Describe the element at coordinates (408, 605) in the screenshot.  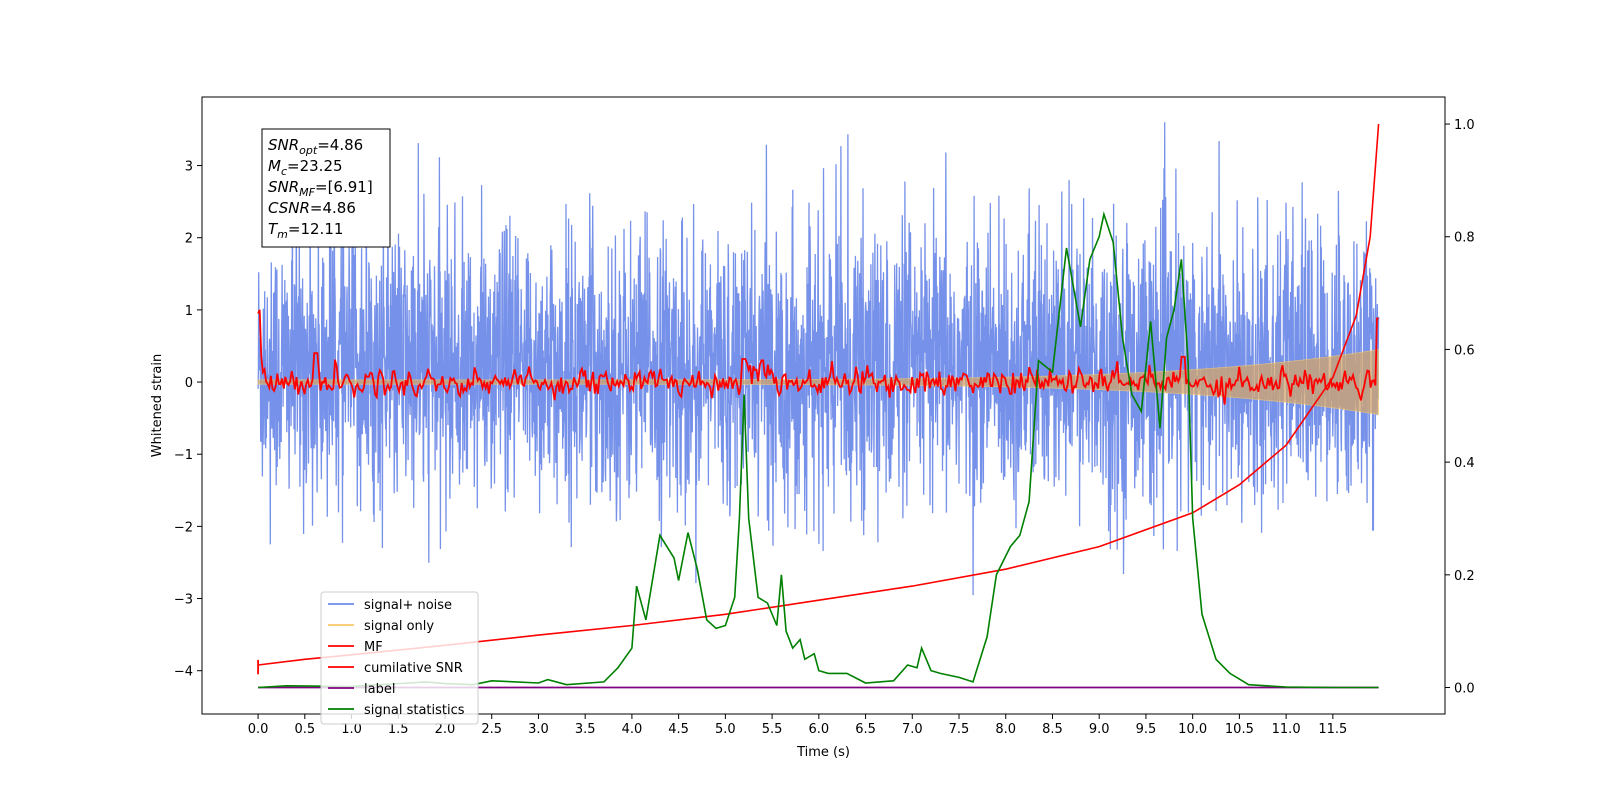
I see `legend-label: signal+ noise` at that location.